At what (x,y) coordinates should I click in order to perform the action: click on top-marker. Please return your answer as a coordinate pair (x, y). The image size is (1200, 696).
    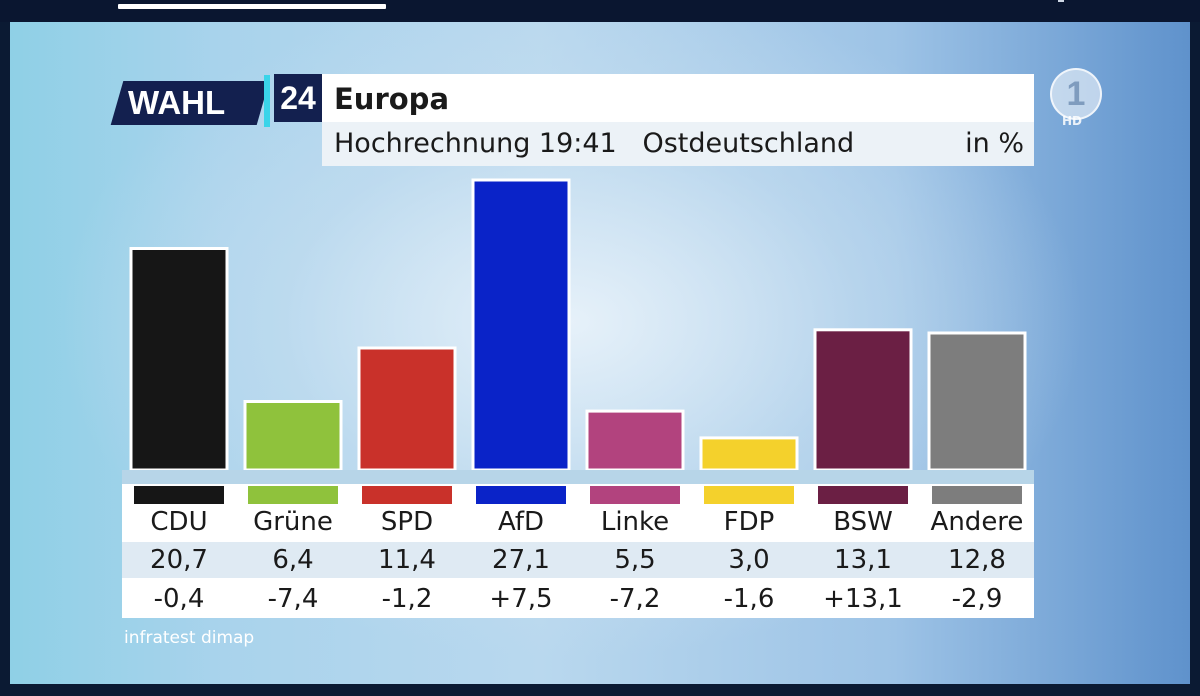
    Looking at the image, I should click on (1061, 1).